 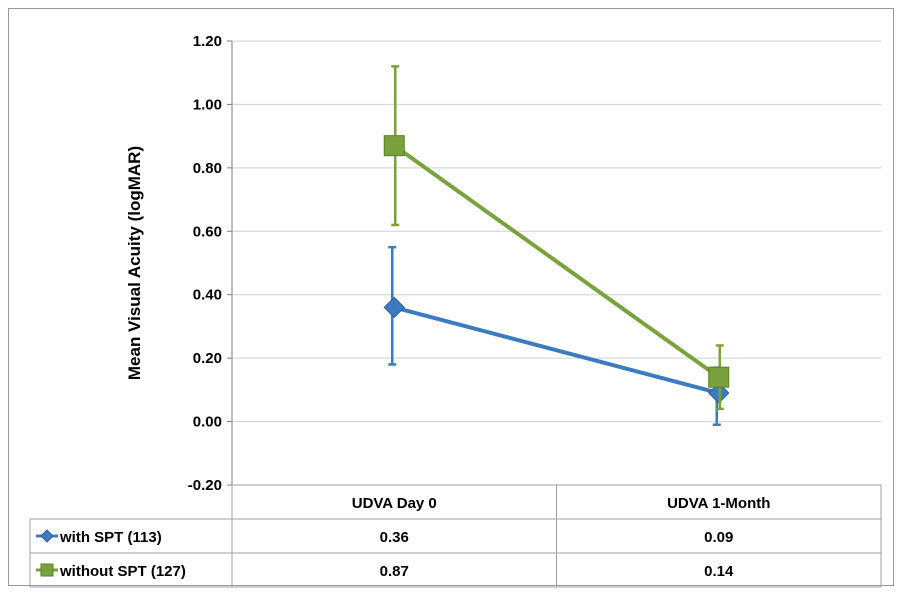 What do you see at coordinates (205, 485) in the screenshot?
I see `y-tick-label: -0.20` at bounding box center [205, 485].